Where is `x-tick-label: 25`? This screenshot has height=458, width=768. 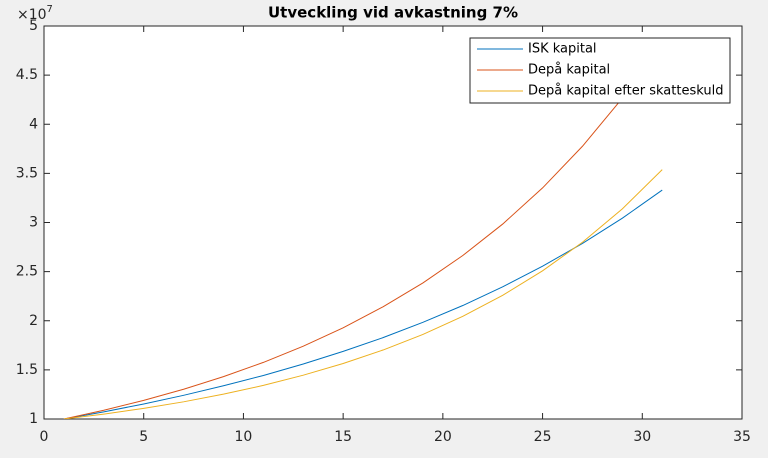 x-tick-label: 25 is located at coordinates (543, 437).